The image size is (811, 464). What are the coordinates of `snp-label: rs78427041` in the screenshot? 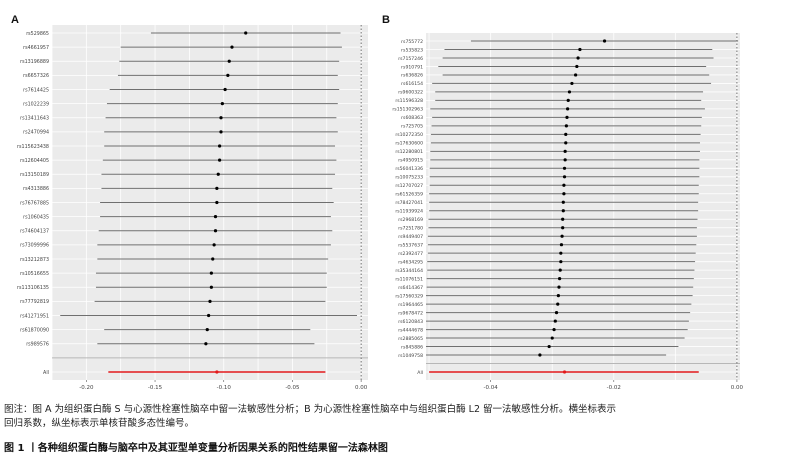 It's located at (409, 203).